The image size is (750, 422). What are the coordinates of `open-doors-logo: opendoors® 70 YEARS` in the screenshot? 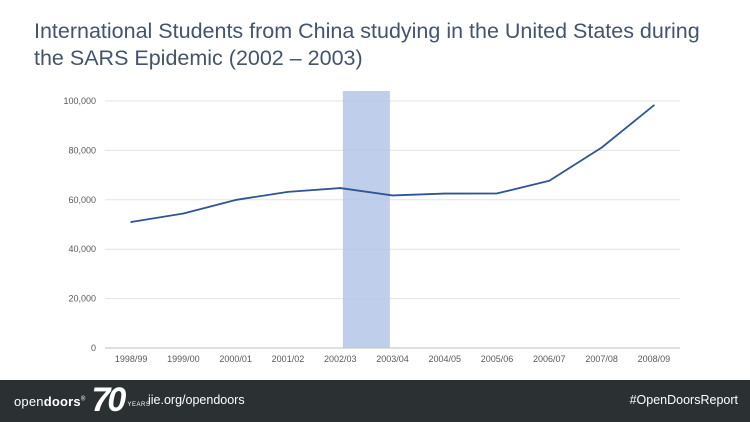 It's located at (82, 400).